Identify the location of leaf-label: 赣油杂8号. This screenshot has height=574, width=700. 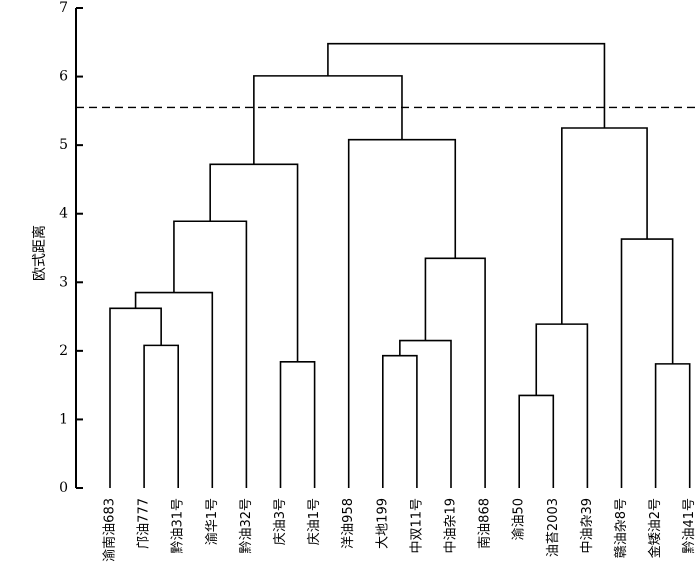
(621, 528).